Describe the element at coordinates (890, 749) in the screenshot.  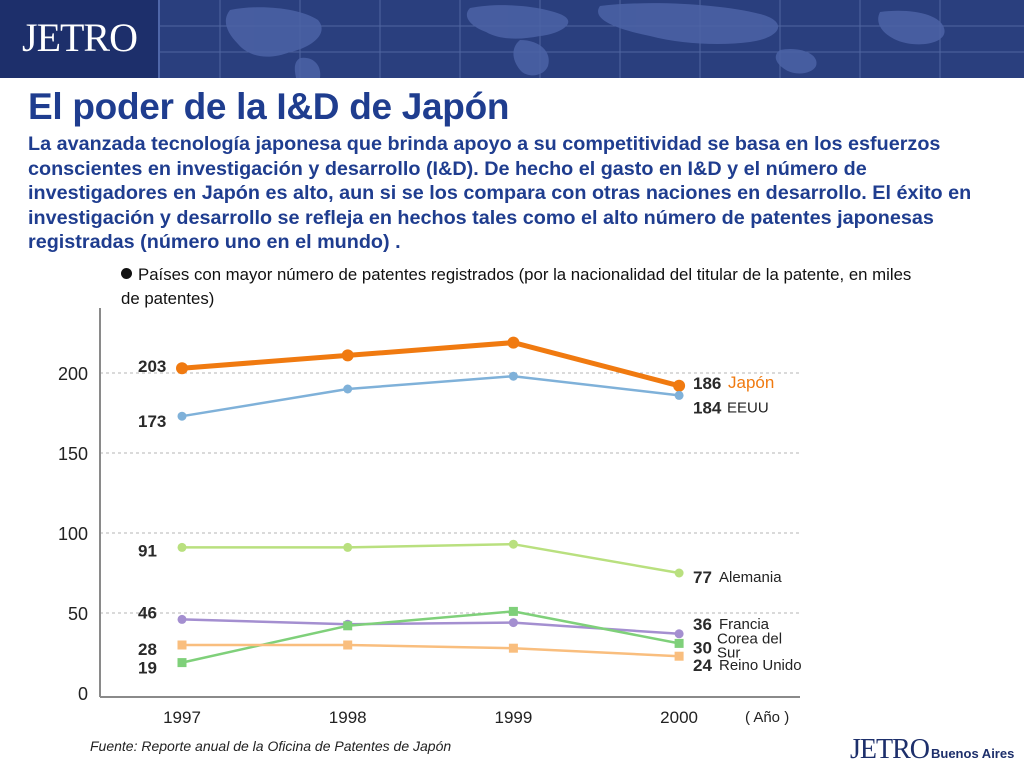
I see `footer-jetro-logo: JETRO` at that location.